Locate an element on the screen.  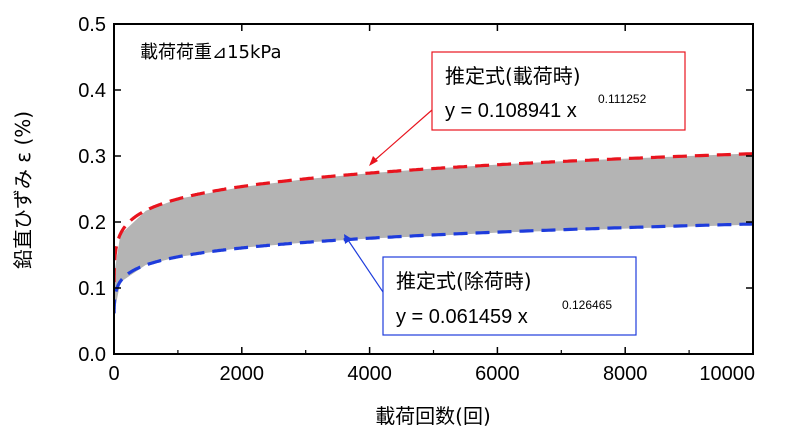
loading-callout-exponent: 0.111252 is located at coordinates (622, 99).